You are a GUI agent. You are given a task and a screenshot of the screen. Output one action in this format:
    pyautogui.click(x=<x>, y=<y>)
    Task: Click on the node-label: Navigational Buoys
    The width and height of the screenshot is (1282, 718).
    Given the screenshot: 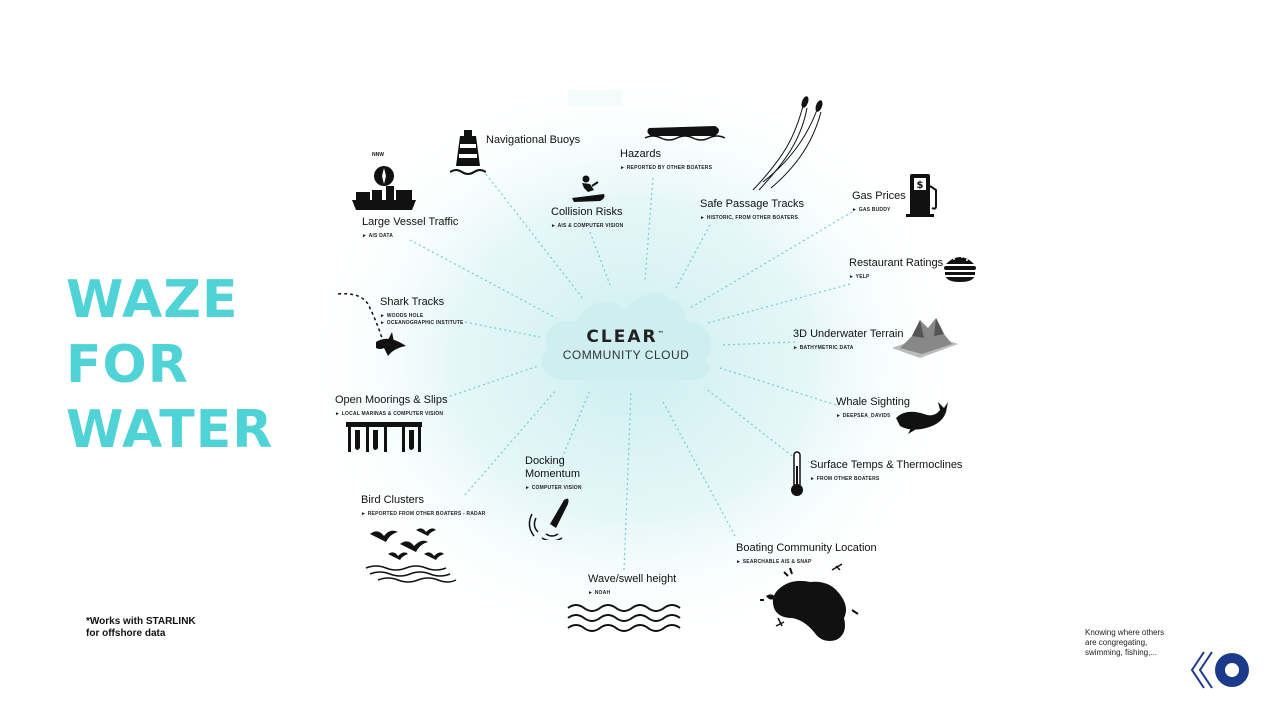 What is the action you would take?
    pyautogui.click(x=533, y=140)
    